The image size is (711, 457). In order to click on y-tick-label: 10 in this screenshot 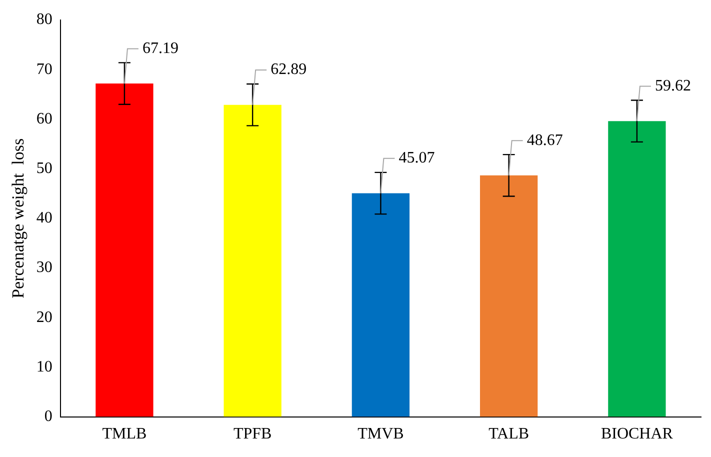, I will do `click(44, 367)`.